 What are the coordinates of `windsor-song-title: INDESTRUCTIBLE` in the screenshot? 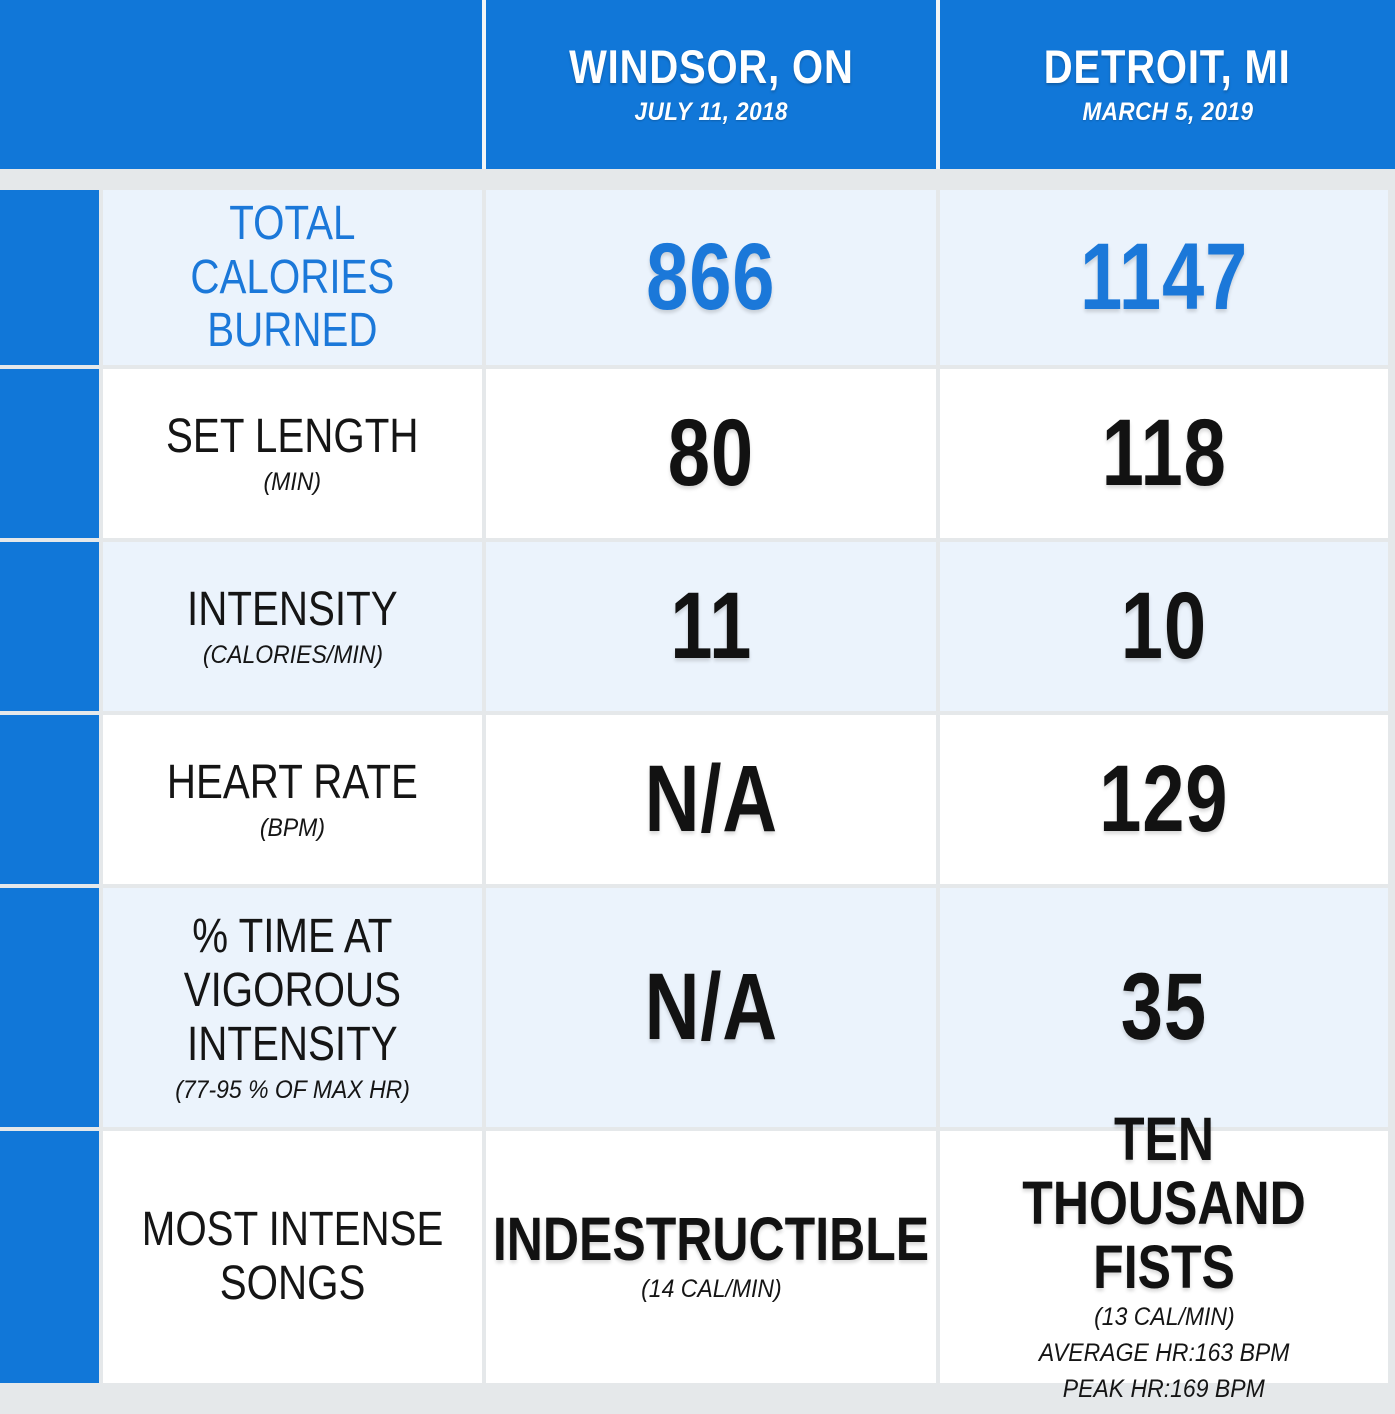 It's located at (711, 1239).